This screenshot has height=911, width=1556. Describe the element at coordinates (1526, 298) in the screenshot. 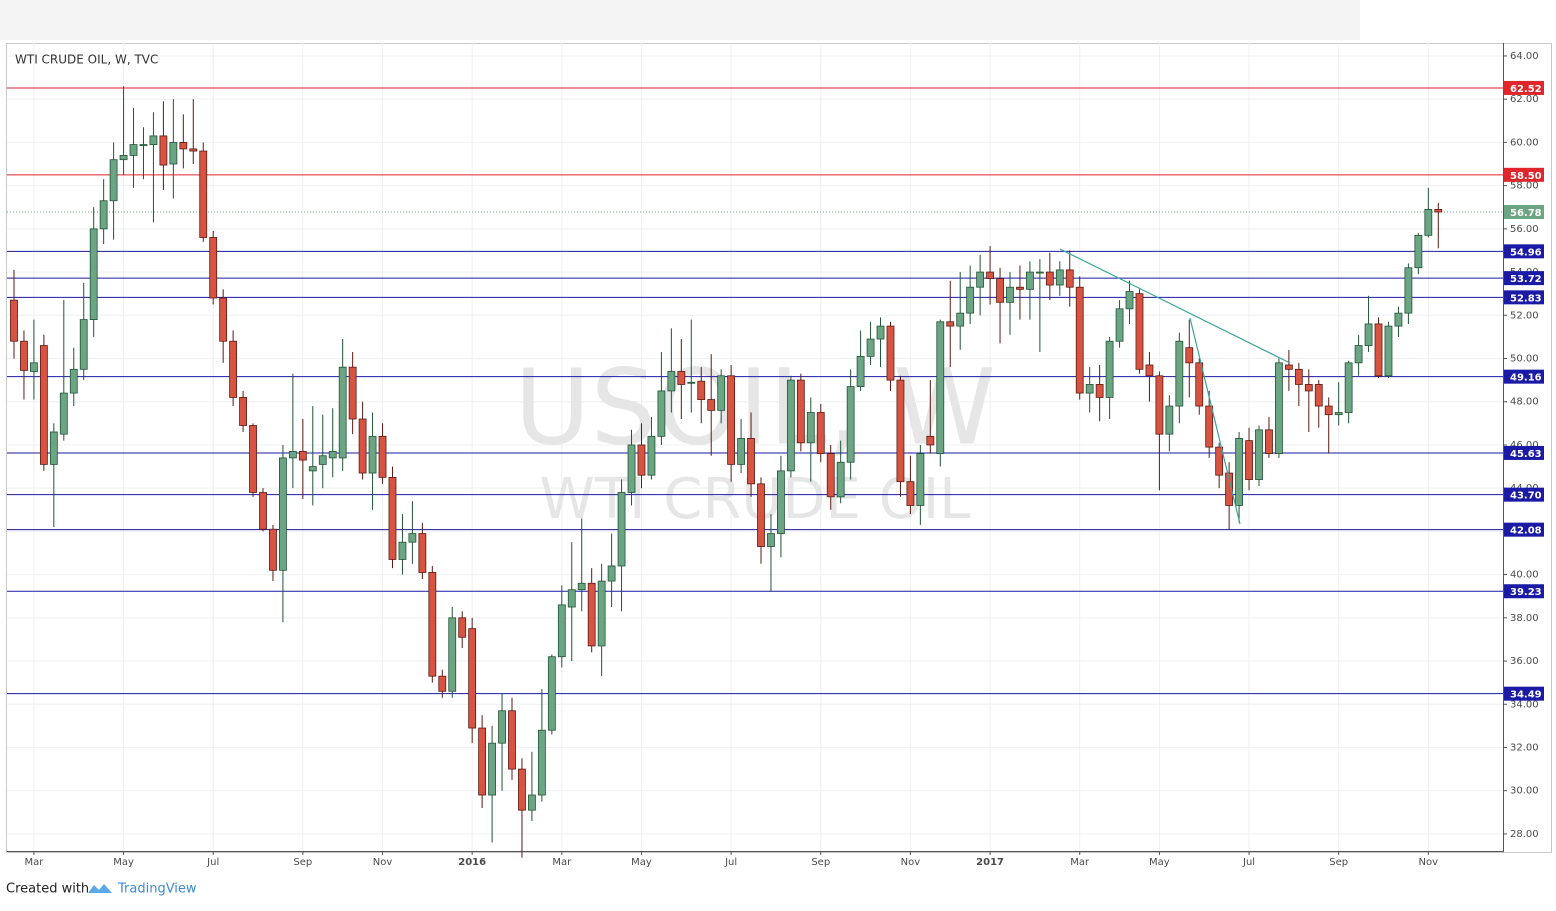

I see `level-label: 52.83` at that location.